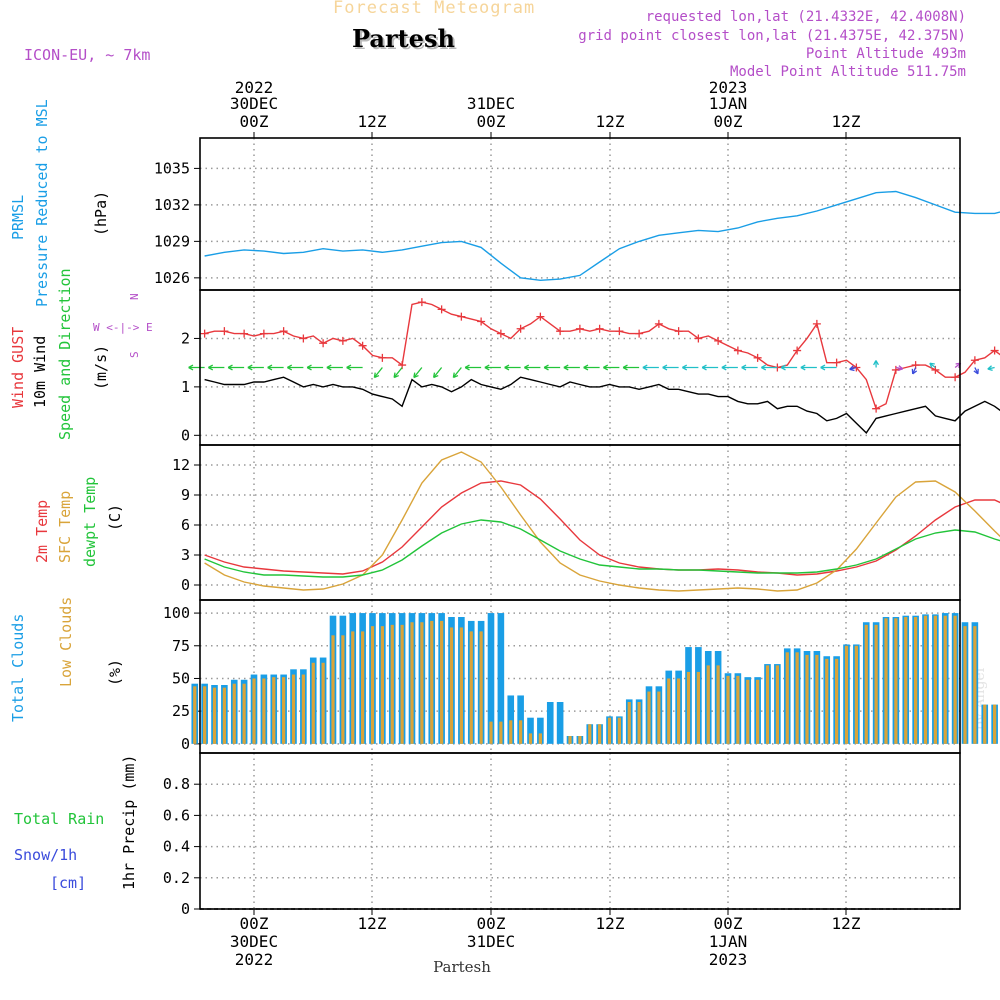  What do you see at coordinates (181, 678) in the screenshot?
I see `y-tick-label: 50` at bounding box center [181, 678].